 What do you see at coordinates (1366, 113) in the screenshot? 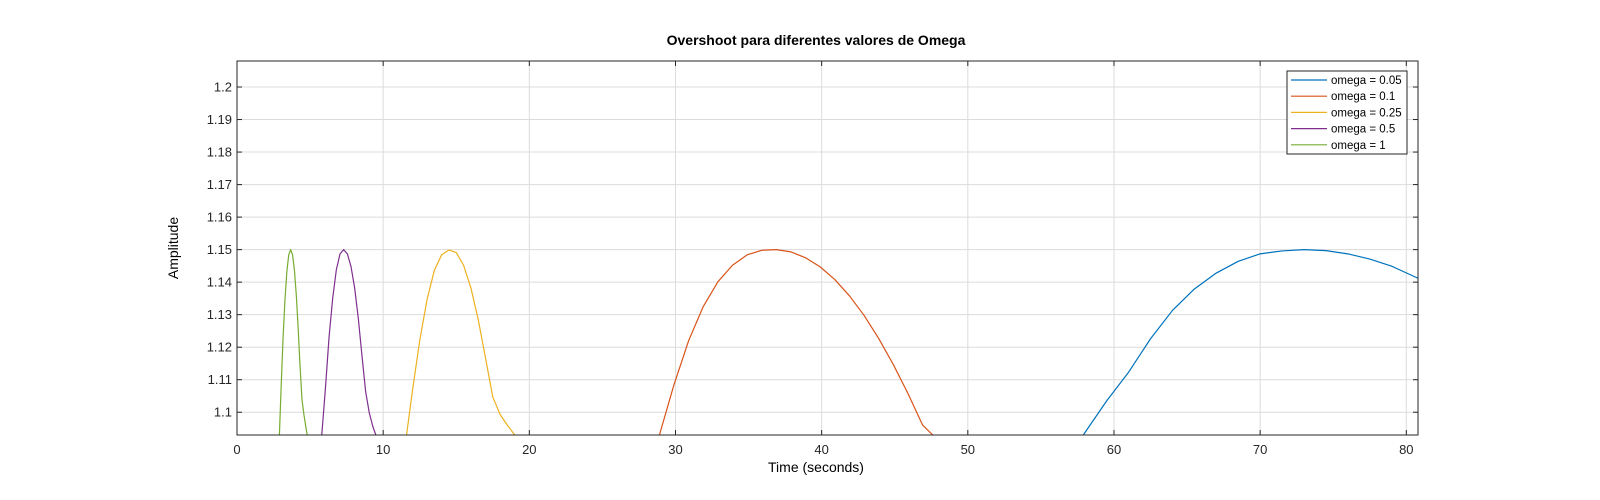
I see `legend-label: omega = 0.25` at bounding box center [1366, 113].